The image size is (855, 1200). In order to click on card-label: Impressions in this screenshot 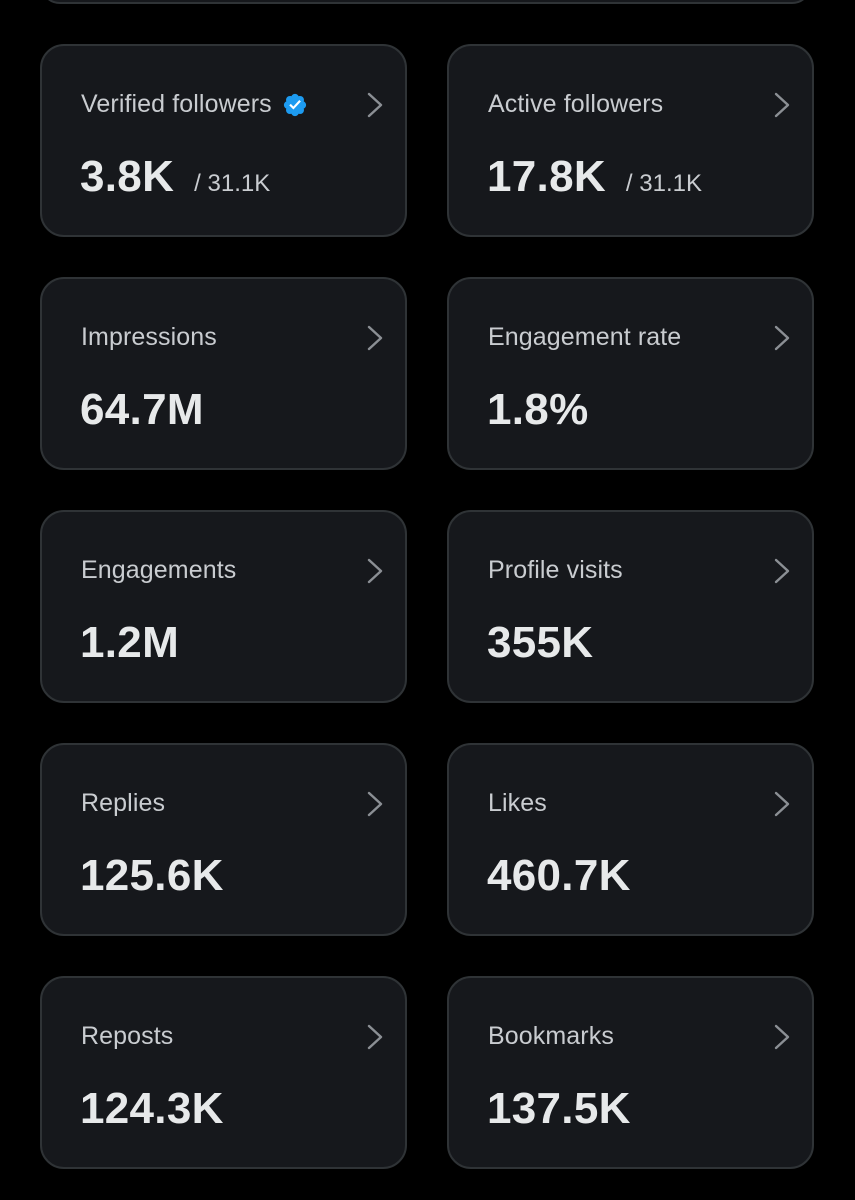, I will do `click(149, 337)`.